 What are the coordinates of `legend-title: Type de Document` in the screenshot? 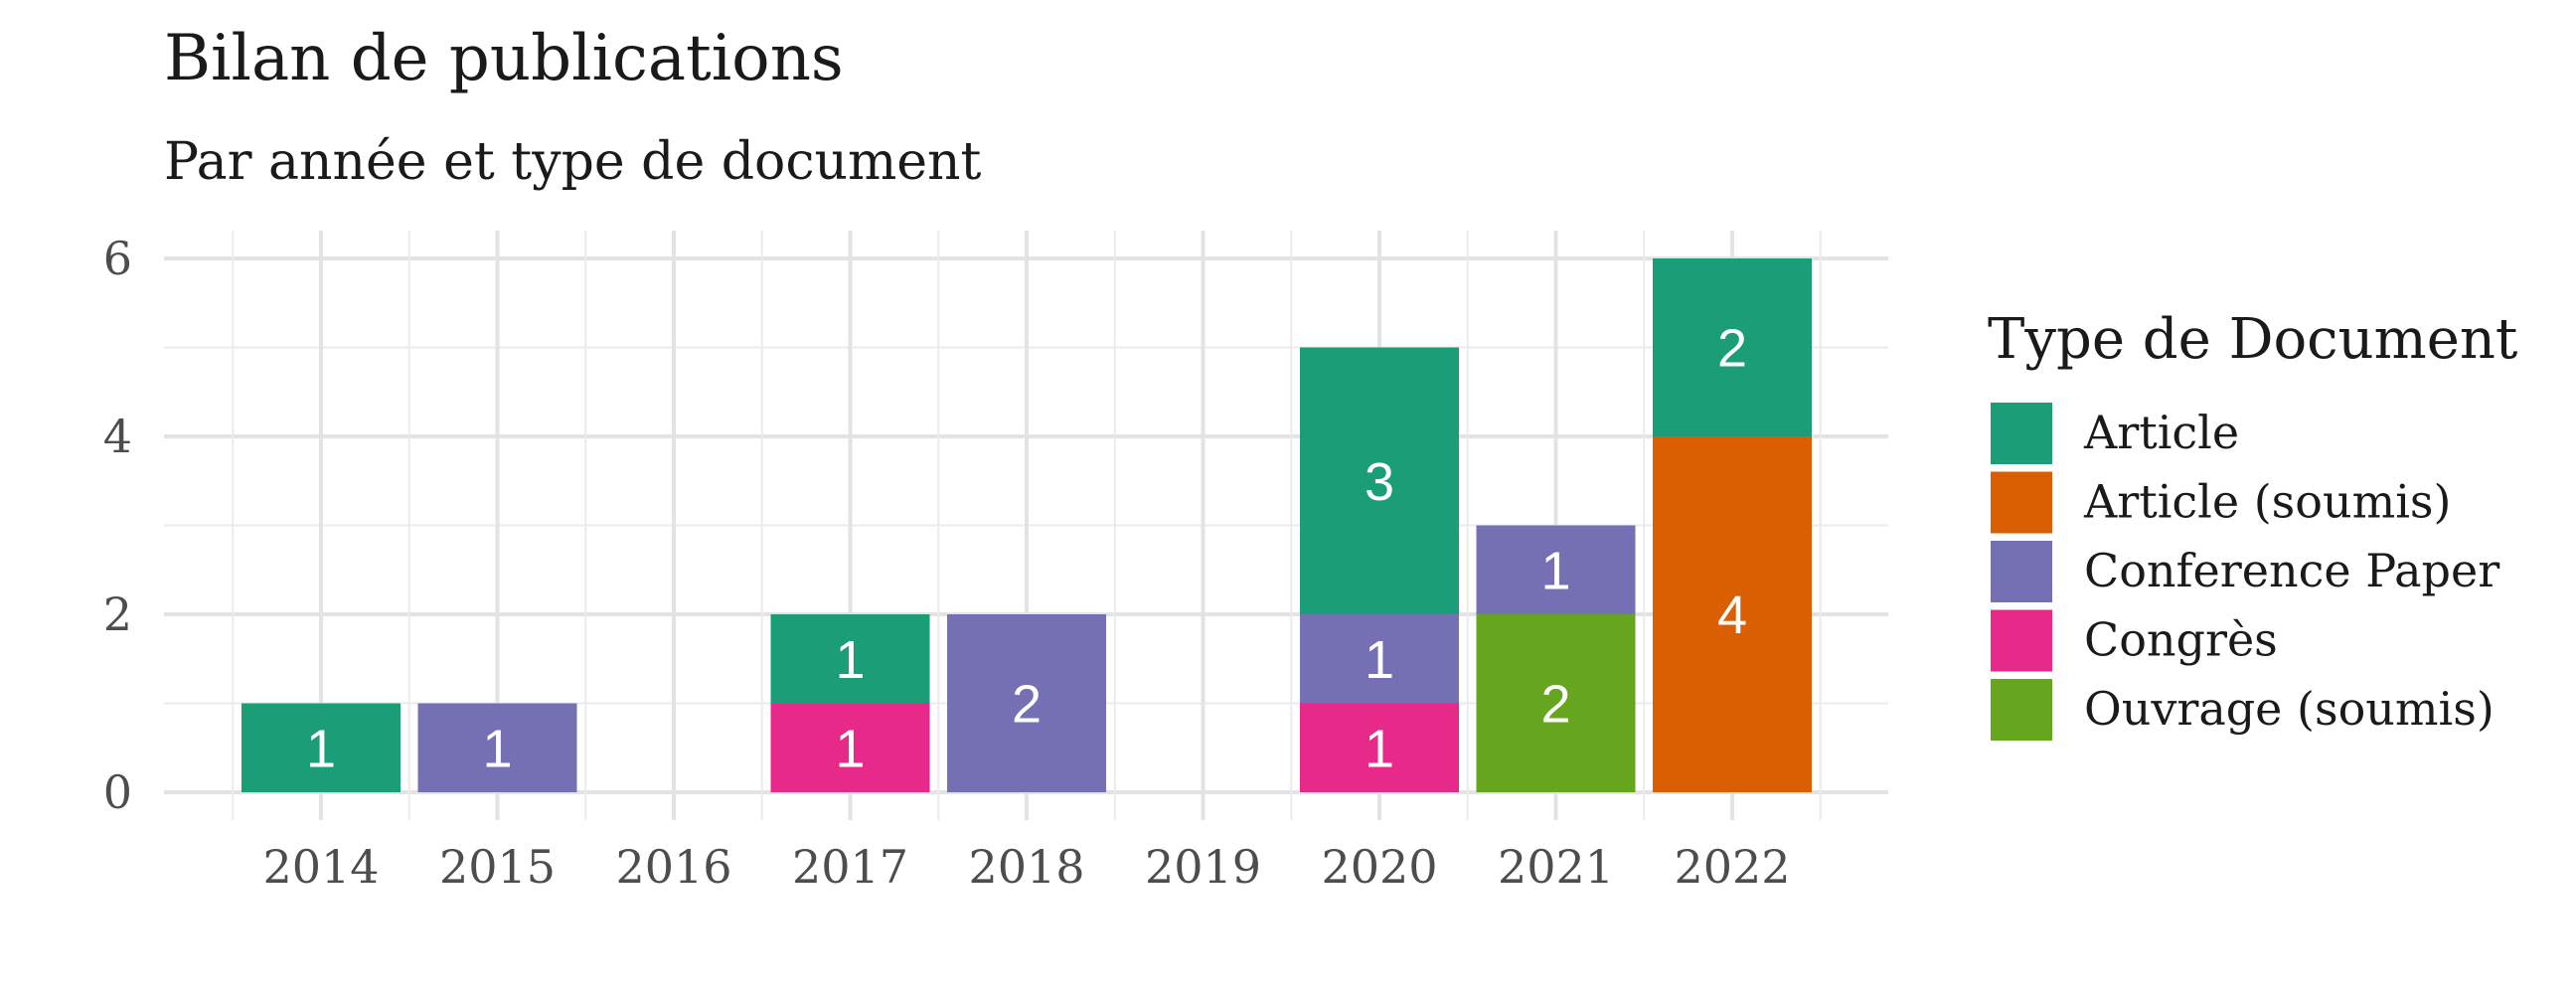 It's located at (2253, 339).